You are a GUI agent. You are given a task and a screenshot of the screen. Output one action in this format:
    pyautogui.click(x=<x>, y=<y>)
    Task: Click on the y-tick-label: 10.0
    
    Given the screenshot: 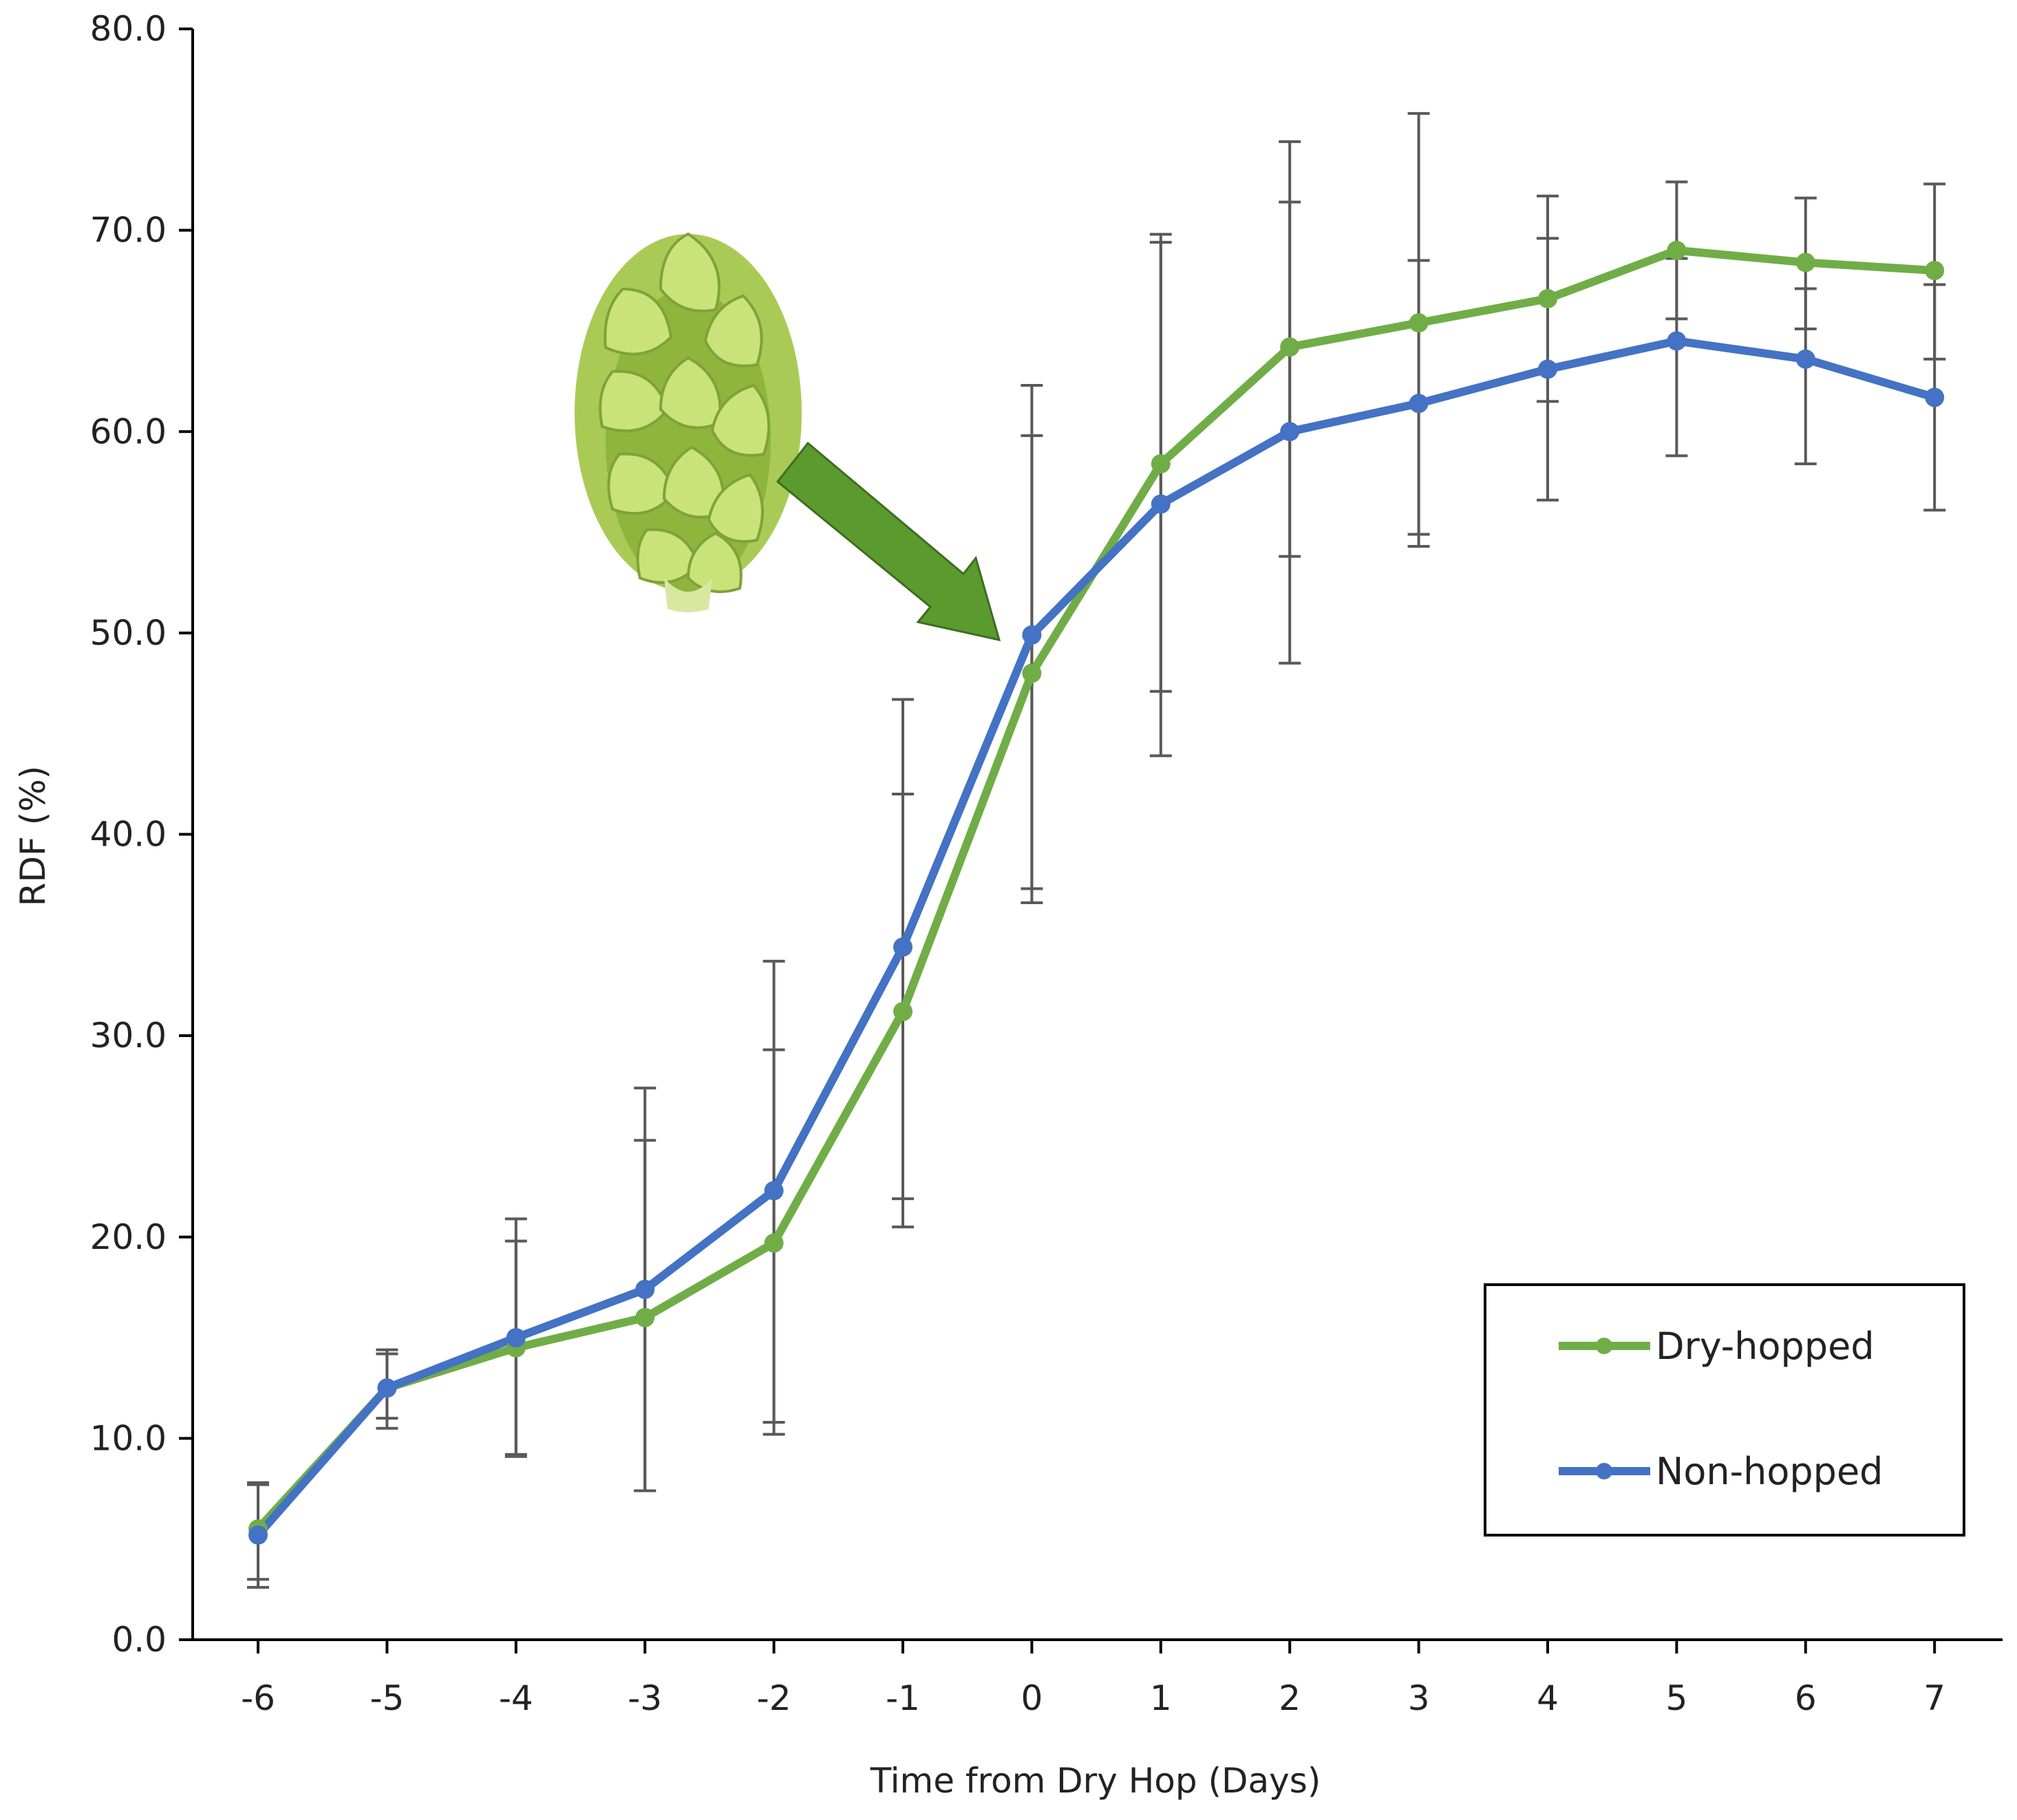 What is the action you would take?
    pyautogui.click(x=128, y=1438)
    